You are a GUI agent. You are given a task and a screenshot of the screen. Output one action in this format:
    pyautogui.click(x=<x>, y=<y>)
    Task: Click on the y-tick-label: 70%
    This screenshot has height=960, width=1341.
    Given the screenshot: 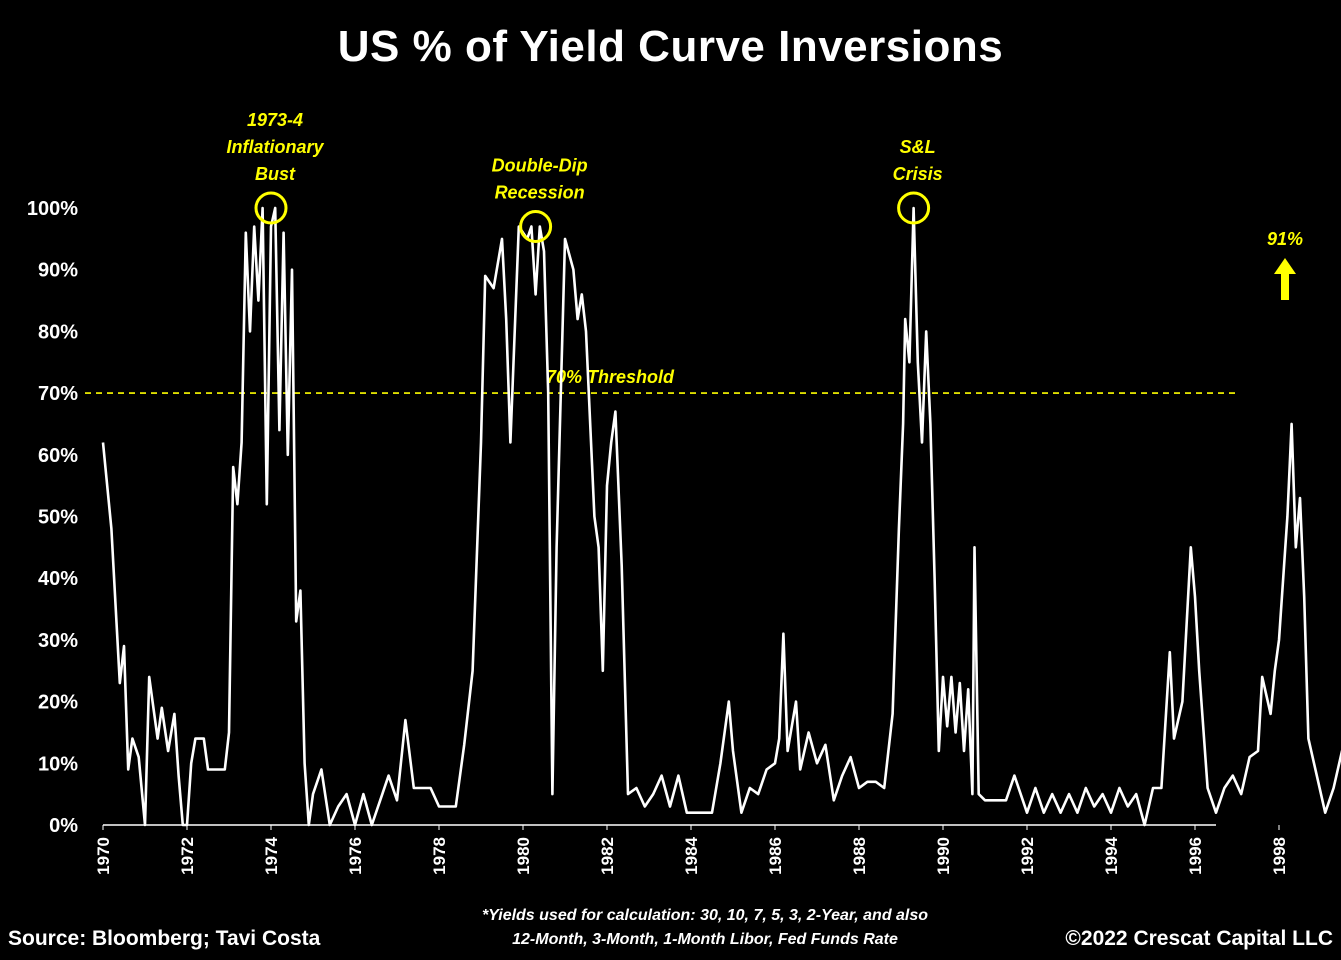 What is the action you would take?
    pyautogui.click(x=58, y=394)
    